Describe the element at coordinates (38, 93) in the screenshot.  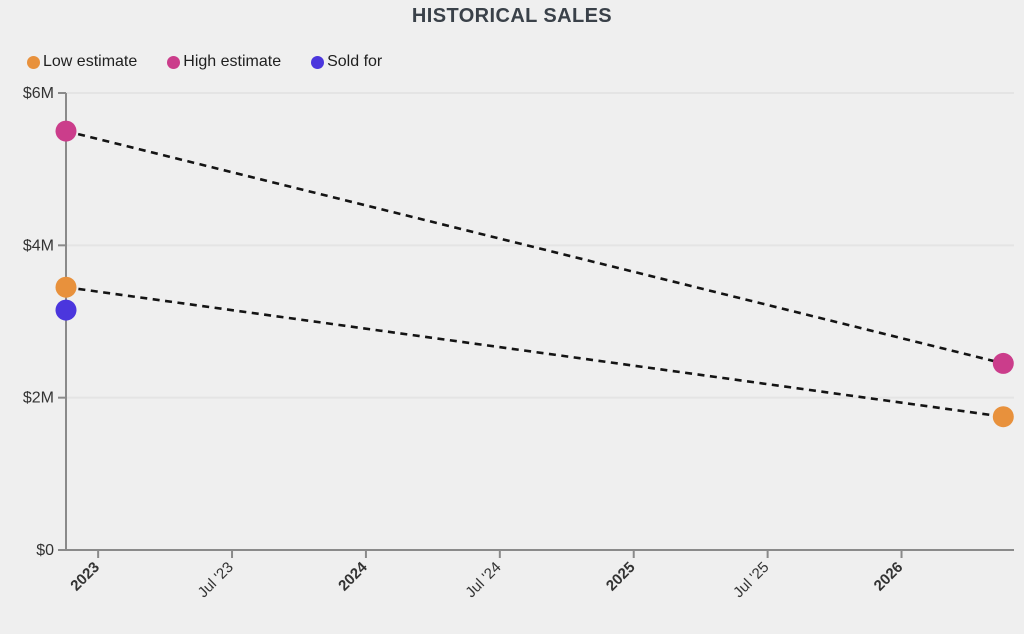
I see `y-tick-label: $6M` at that location.